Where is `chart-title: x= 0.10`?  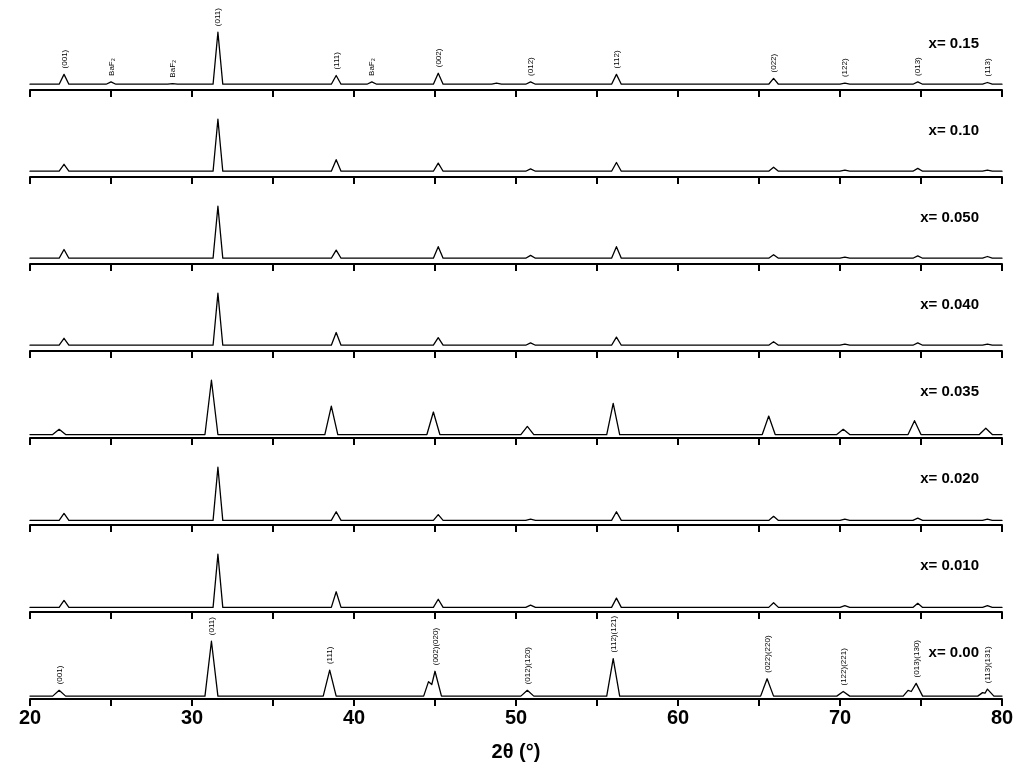 chart-title: x= 0.10 is located at coordinates (953, 129).